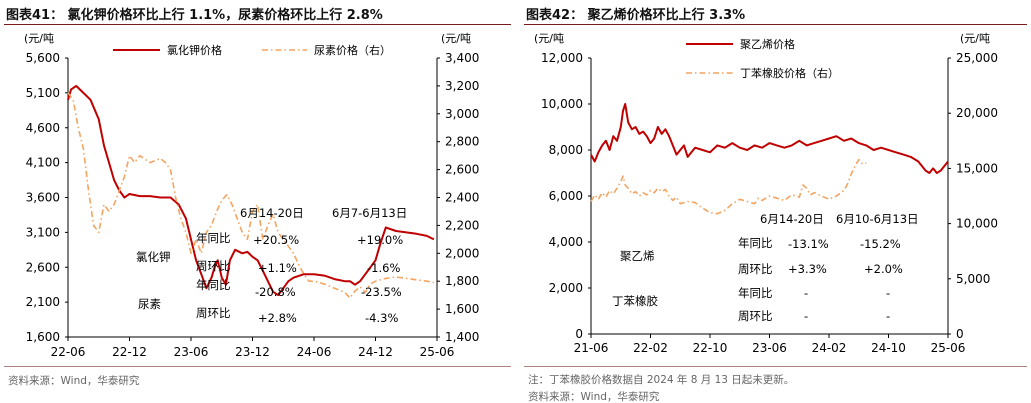 The width and height of the screenshot is (1031, 403). I want to click on annot-sbr-yoy-1: -, so click(806, 293).